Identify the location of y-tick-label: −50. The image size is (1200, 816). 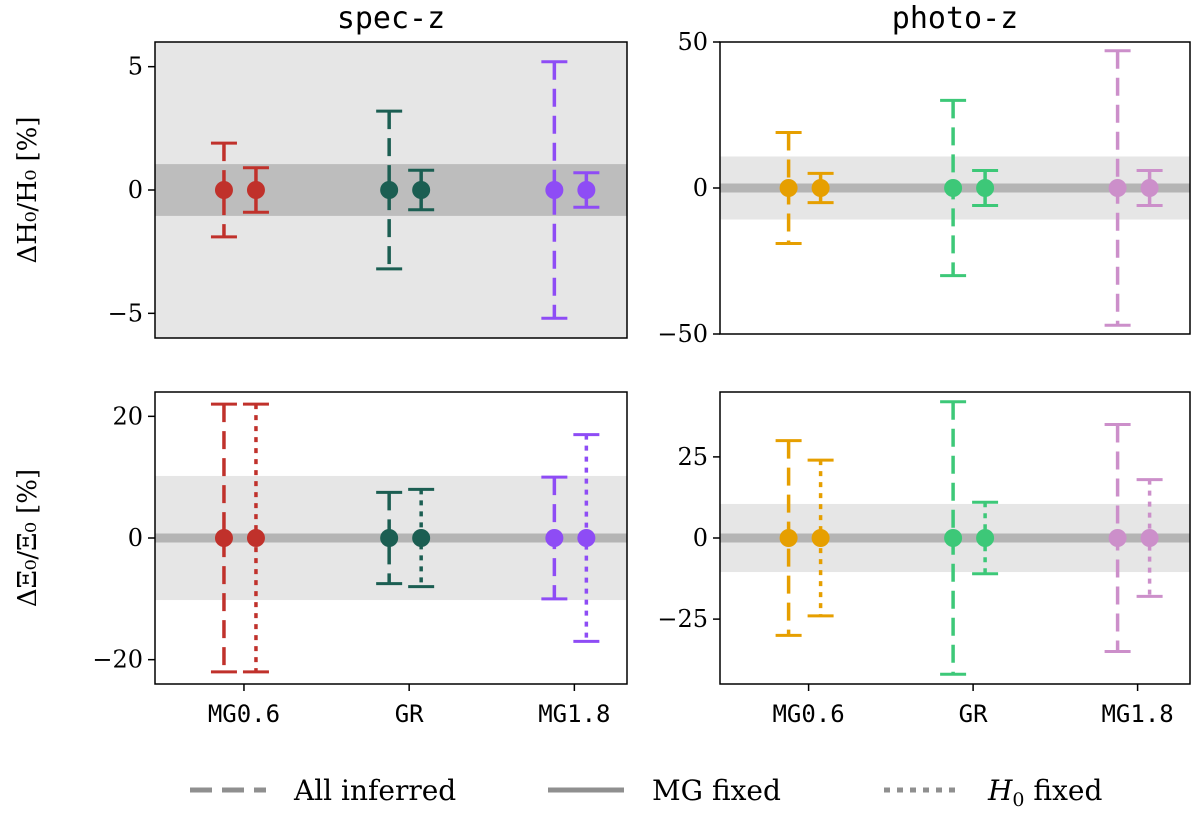
(682, 334).